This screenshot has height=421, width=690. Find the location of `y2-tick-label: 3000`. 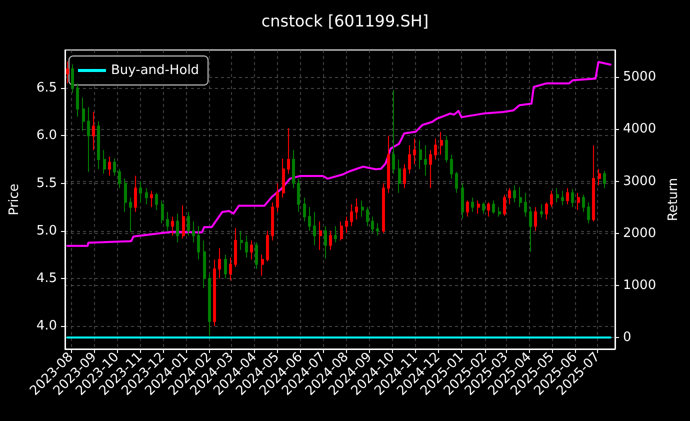

y2-tick-label: 3000 is located at coordinates (639, 181).